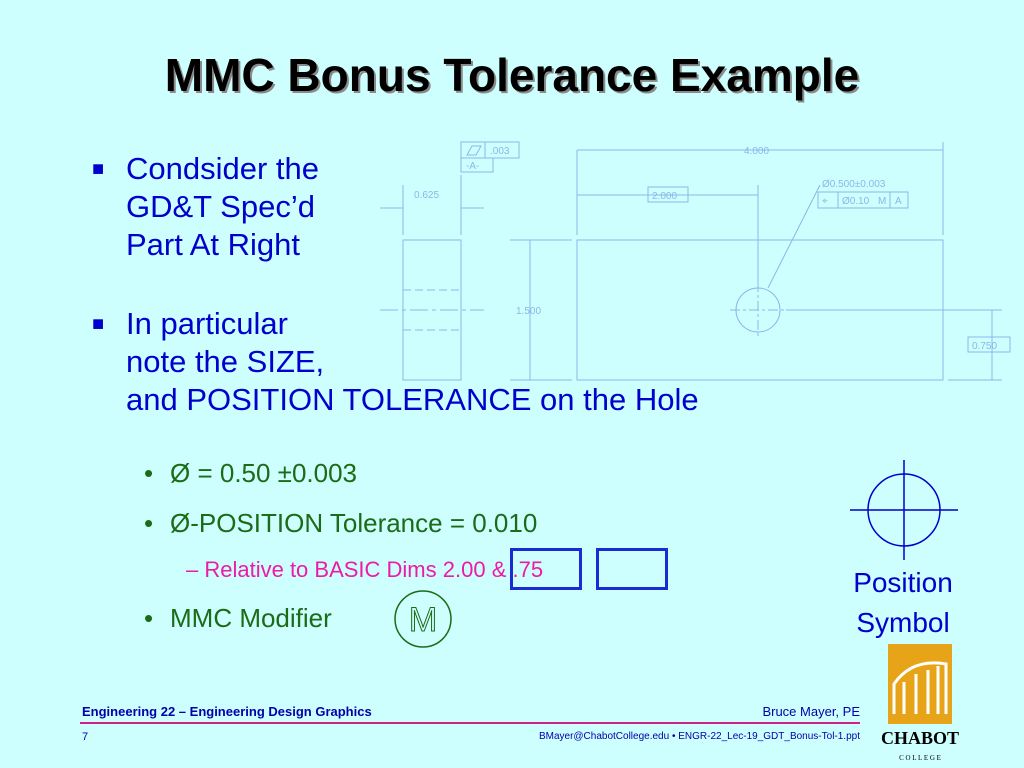 This screenshot has height=768, width=1024. Describe the element at coordinates (426, 195) in the screenshot. I see `dim-left: 0.625` at that location.